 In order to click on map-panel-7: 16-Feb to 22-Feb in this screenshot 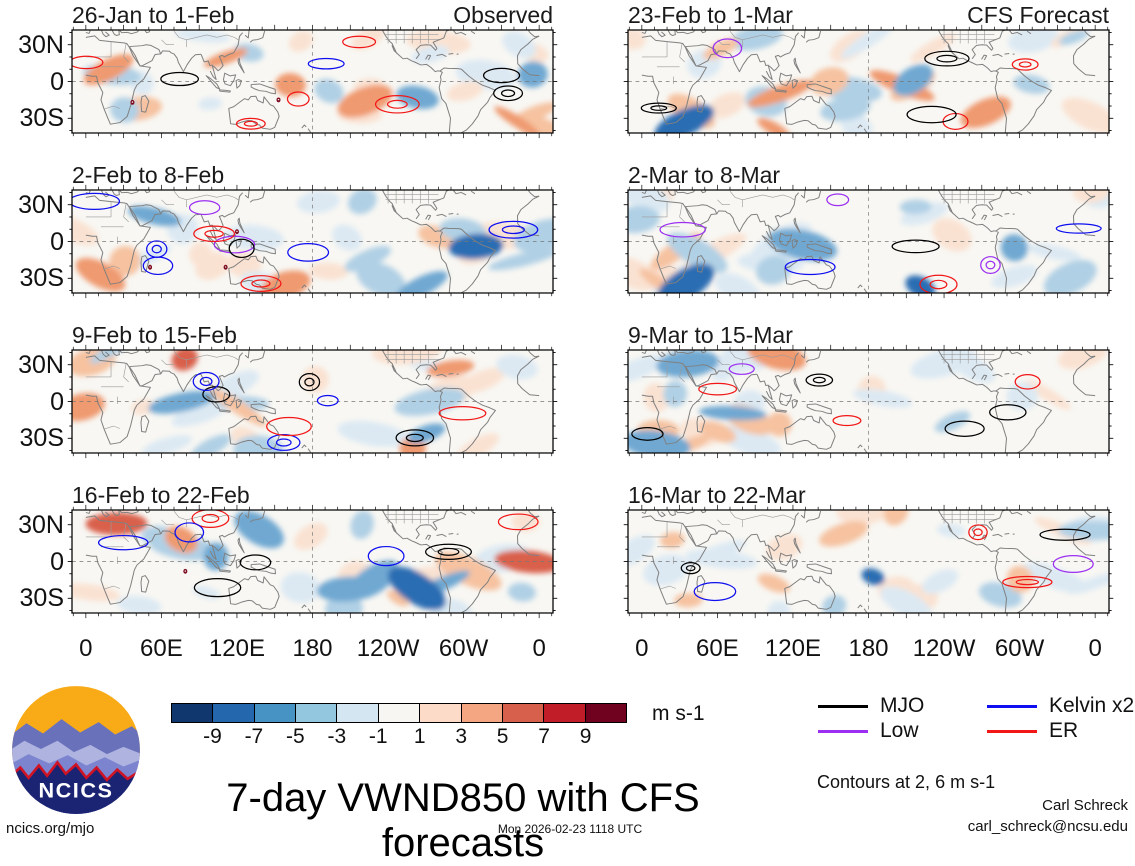, I will do `click(312, 550)`.